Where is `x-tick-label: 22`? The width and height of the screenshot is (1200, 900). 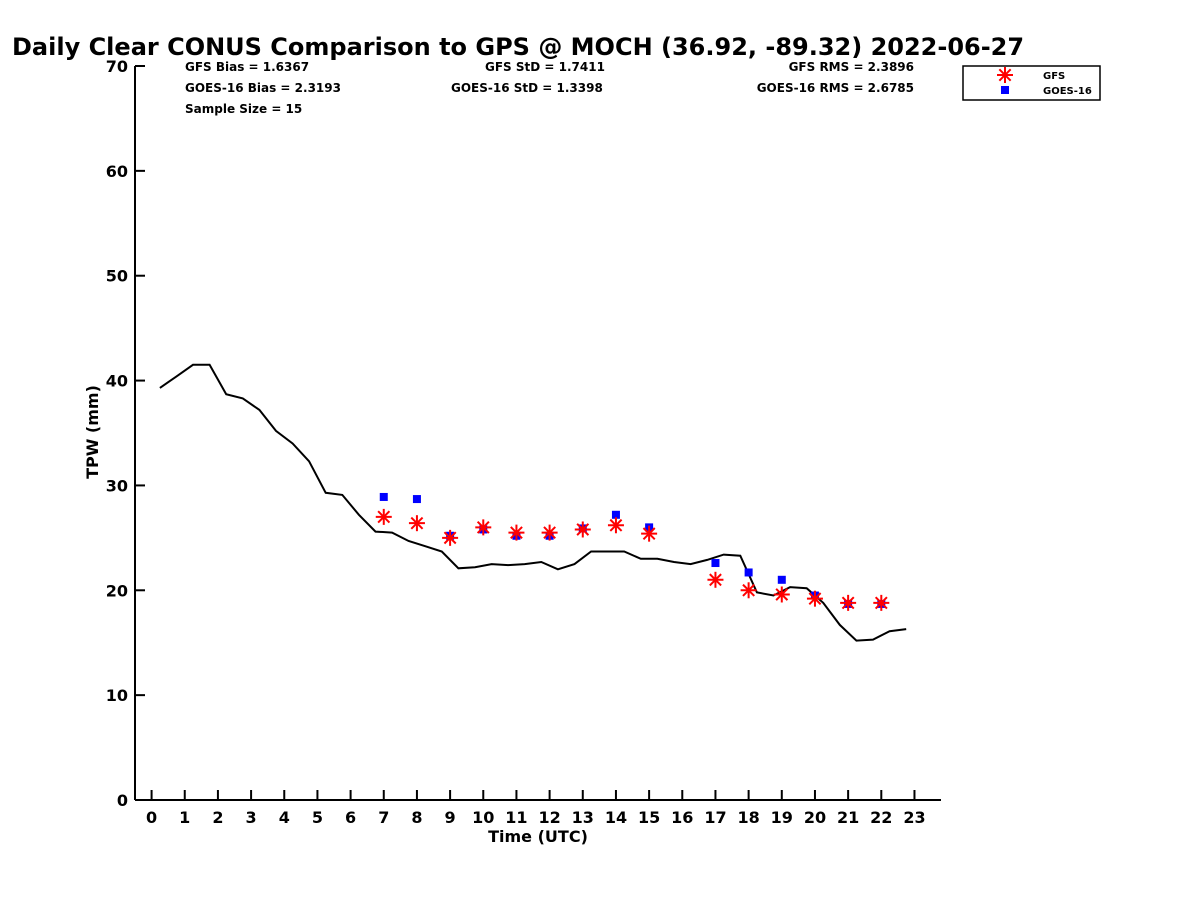
x-tick-label: 22 is located at coordinates (881, 817).